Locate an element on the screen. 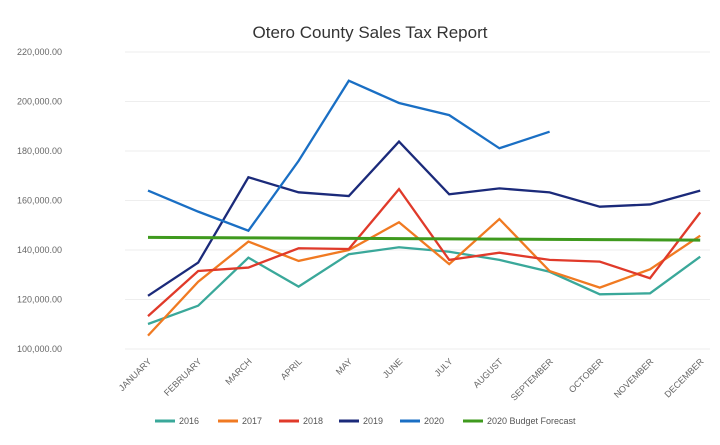 The height and width of the screenshot is (445, 720). x-tick-label: JUNE is located at coordinates (393, 368).